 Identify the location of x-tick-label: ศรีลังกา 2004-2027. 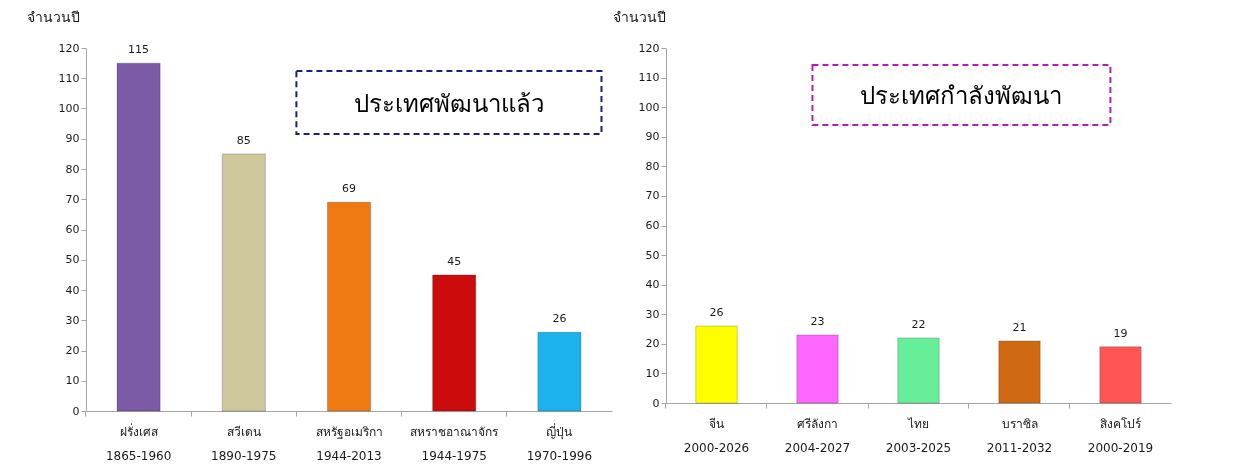
(817, 435).